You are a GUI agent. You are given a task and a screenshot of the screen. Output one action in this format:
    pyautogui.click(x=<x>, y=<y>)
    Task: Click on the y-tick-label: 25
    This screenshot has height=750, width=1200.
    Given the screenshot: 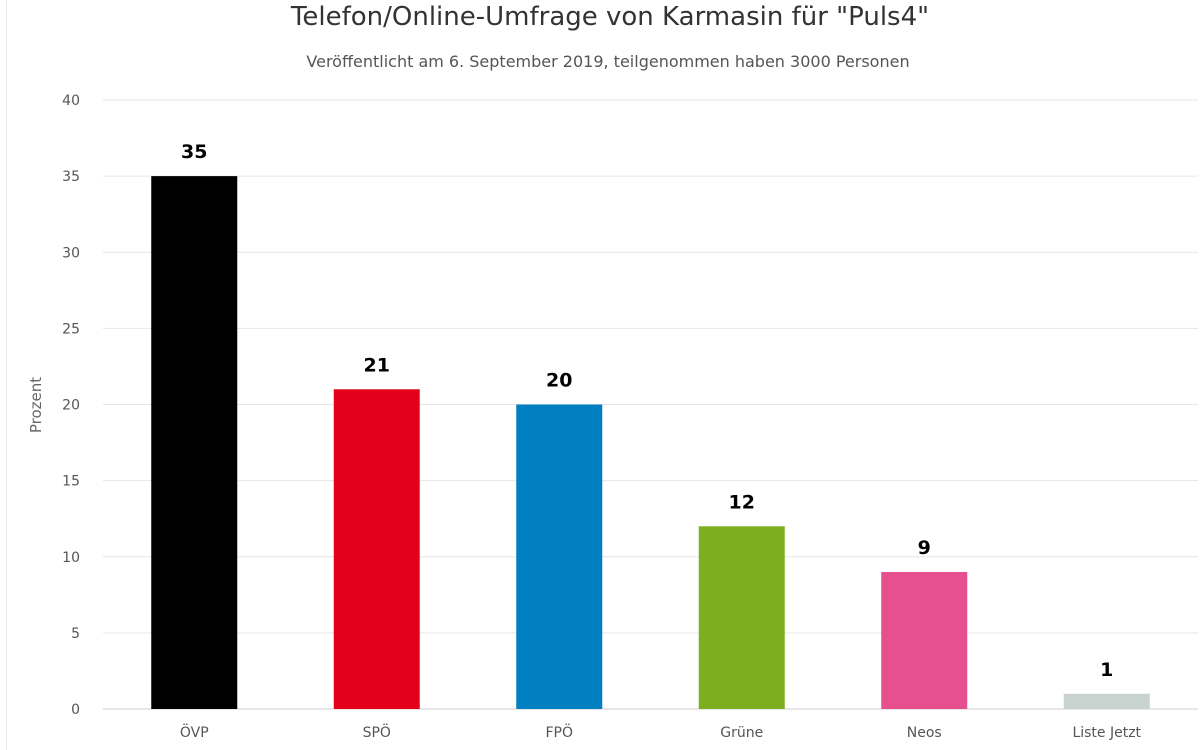 What is the action you would take?
    pyautogui.click(x=71, y=329)
    